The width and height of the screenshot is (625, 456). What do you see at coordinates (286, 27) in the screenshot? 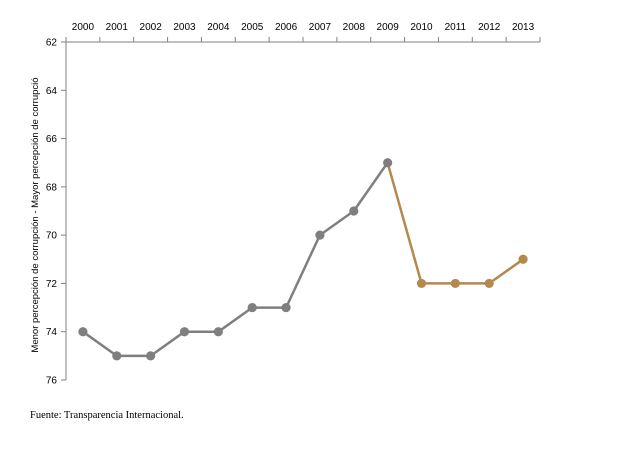
I see `x-tick-label: 2006` at bounding box center [286, 27].